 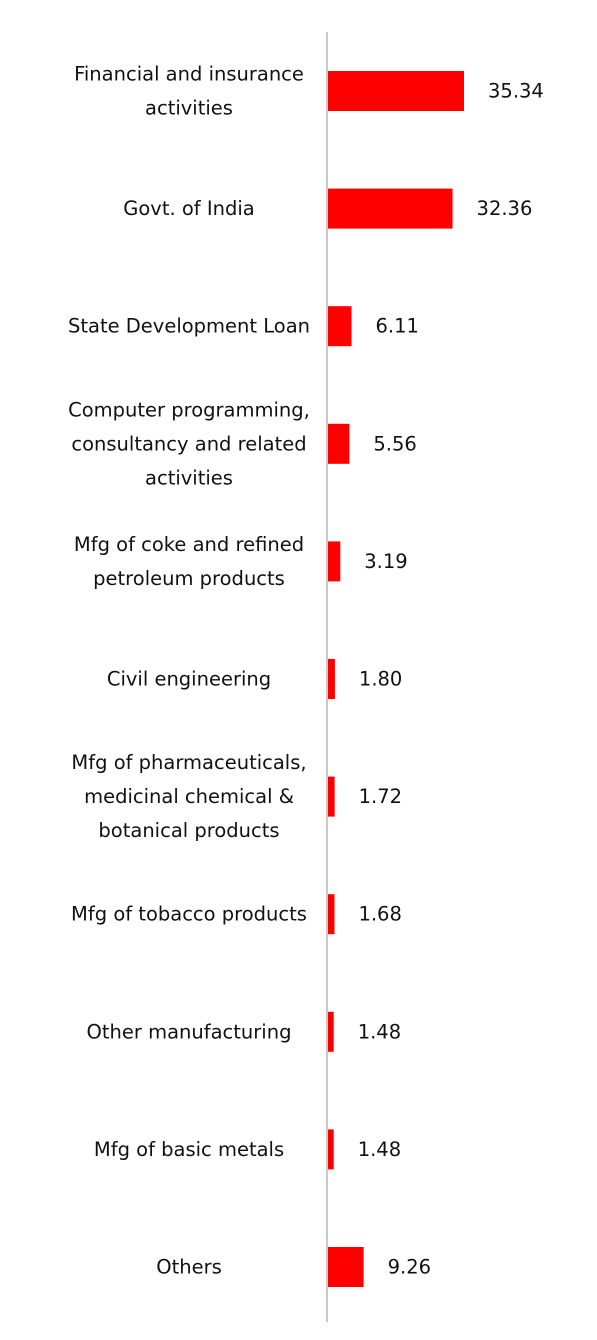 I want to click on category-label: petroleum products, so click(x=189, y=578).